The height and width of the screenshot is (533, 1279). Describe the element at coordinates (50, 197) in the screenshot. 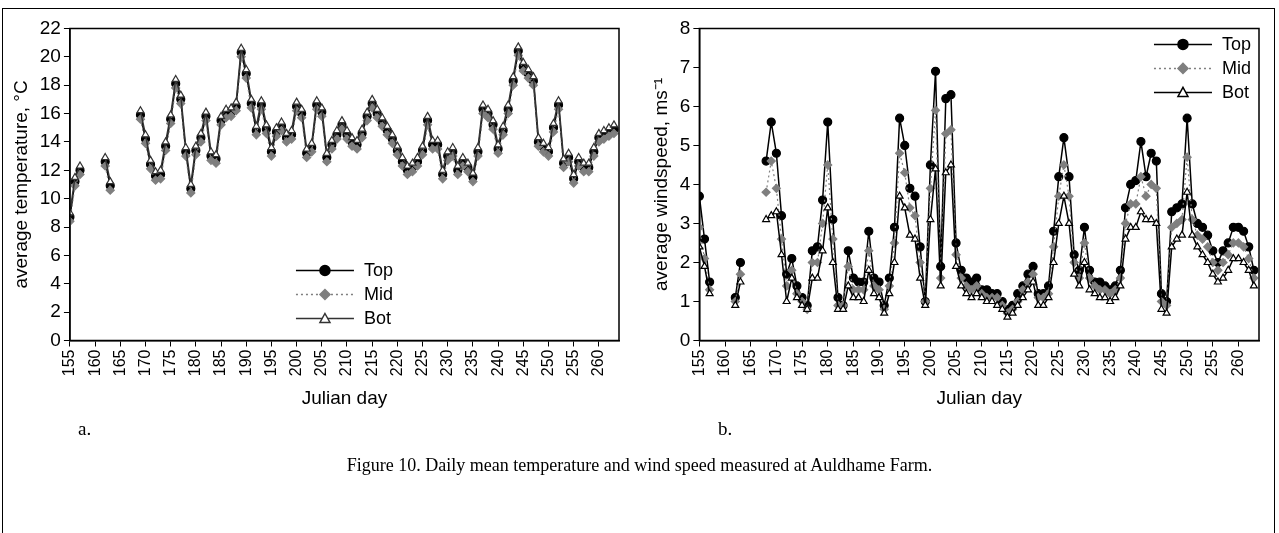

I see `y-tick-label: 10` at that location.